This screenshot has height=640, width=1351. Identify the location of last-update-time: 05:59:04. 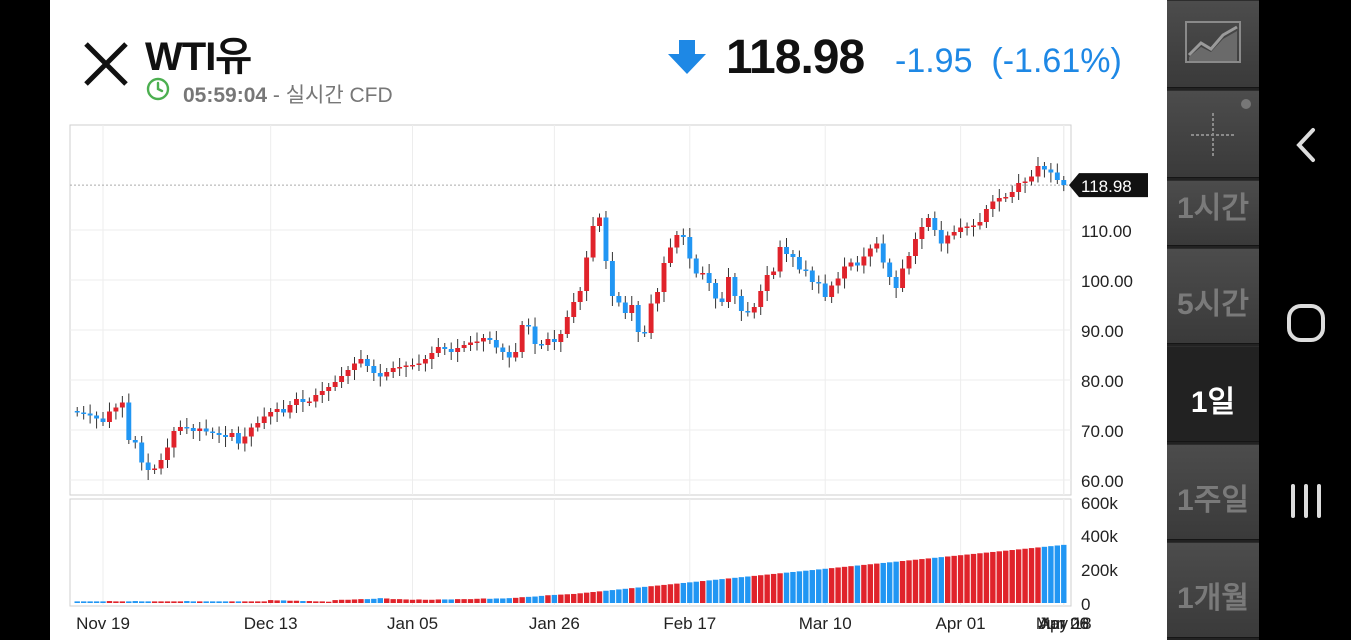
(225, 95).